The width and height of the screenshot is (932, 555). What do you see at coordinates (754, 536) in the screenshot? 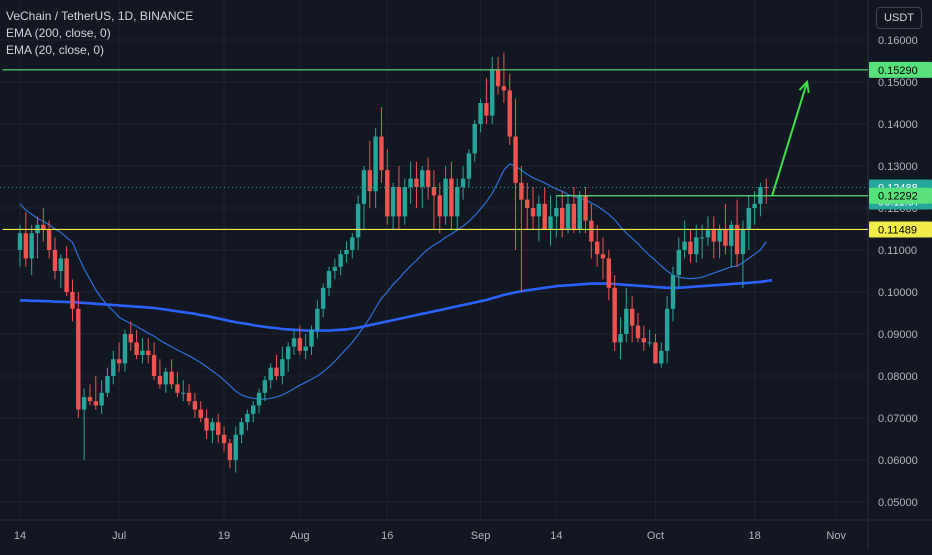
I see `x-tick-label: 18` at bounding box center [754, 536].